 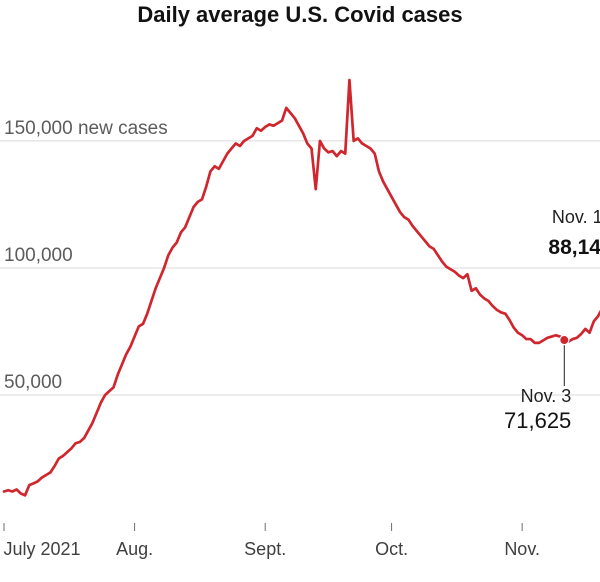 What do you see at coordinates (33, 382) in the screenshot?
I see `y-tick-label: 50,000` at bounding box center [33, 382].